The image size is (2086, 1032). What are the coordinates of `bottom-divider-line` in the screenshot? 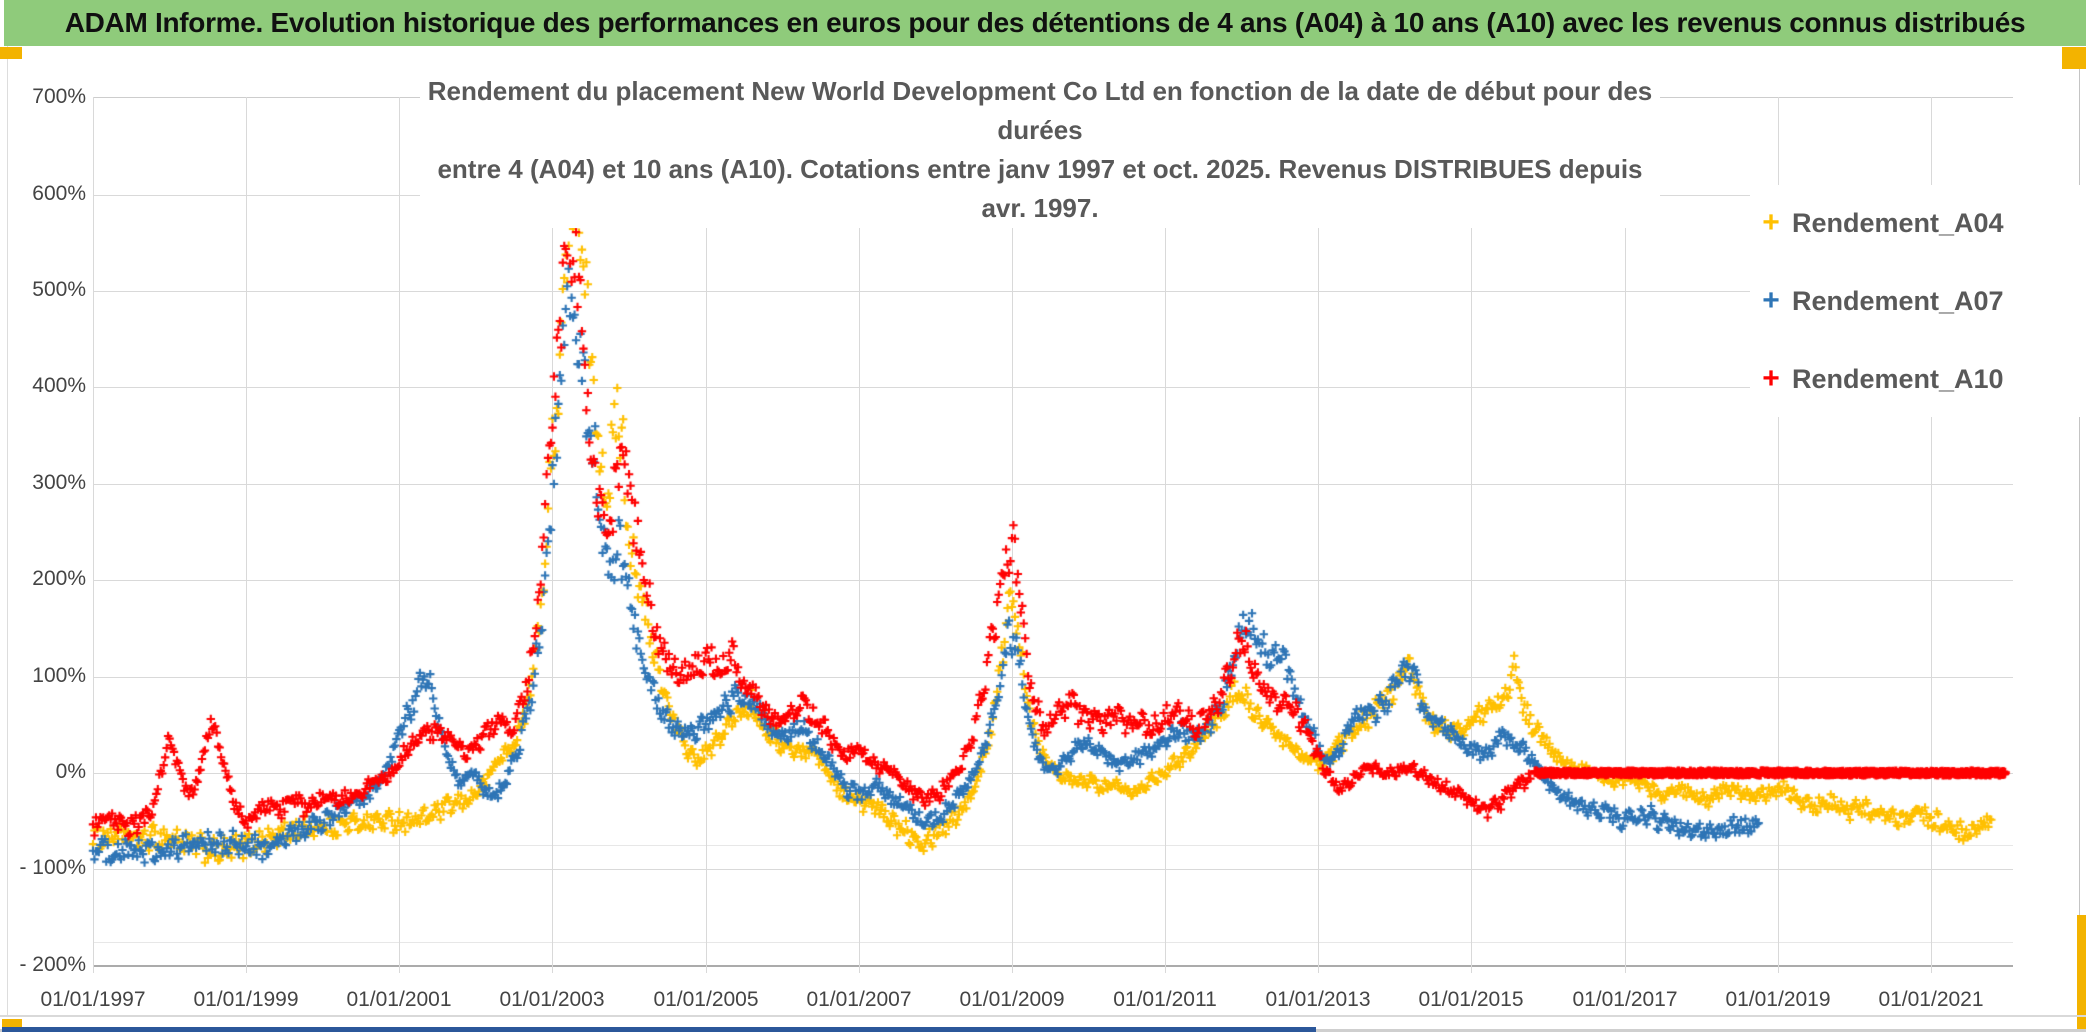 It's located at (1043, 1016).